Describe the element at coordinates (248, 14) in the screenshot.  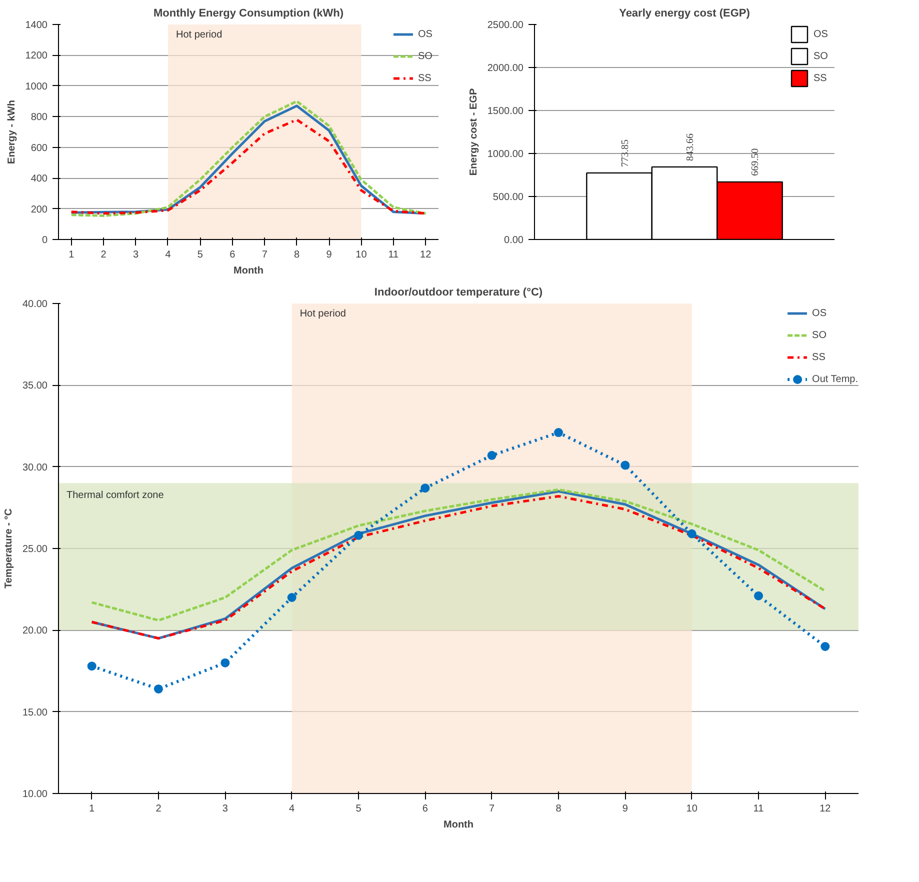
I see `chart-title: Monthly Energy Consumption (kWh)` at that location.